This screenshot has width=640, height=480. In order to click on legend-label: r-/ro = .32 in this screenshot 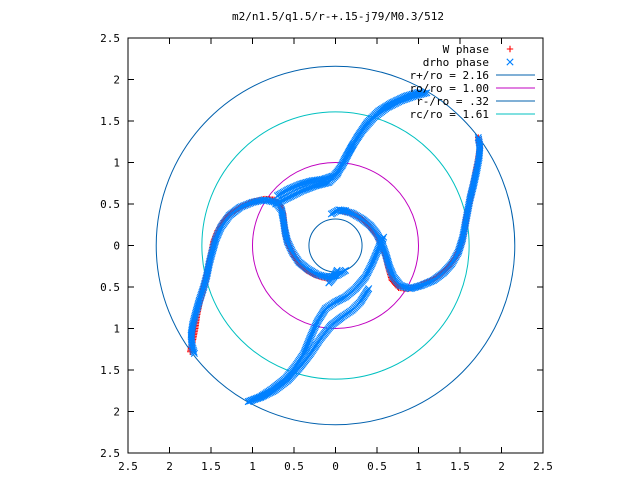, I will do `click(452, 101)`.